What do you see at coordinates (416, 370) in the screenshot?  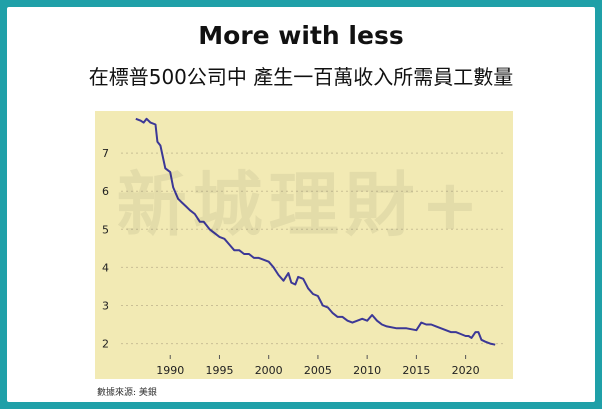 I see `x-tick-label: 2015` at bounding box center [416, 370].